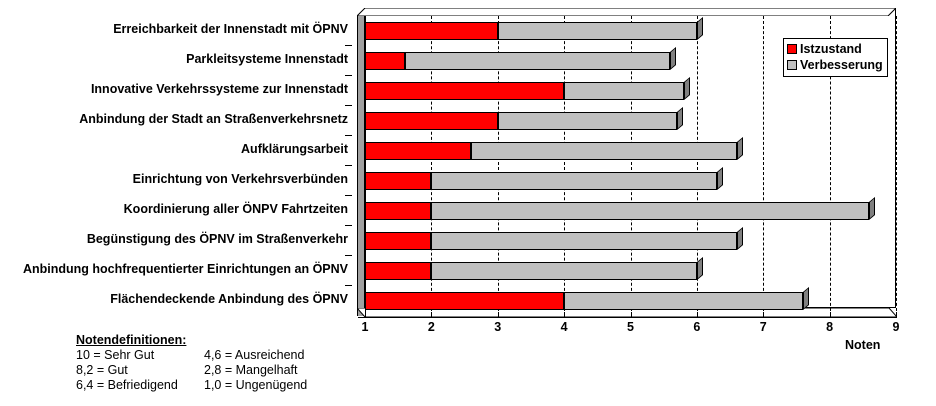 This screenshot has width=936, height=406. What do you see at coordinates (896, 327) in the screenshot?
I see `value-axis-tick-label: 9` at bounding box center [896, 327].